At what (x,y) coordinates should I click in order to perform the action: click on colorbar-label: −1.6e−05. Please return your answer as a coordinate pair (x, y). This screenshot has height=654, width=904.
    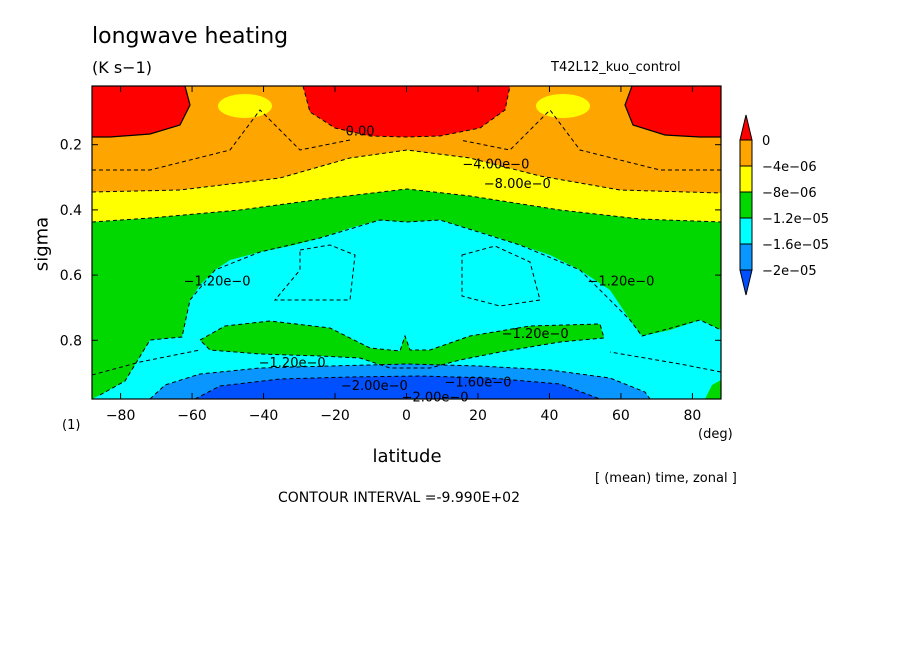
    Looking at the image, I should click on (795, 245).